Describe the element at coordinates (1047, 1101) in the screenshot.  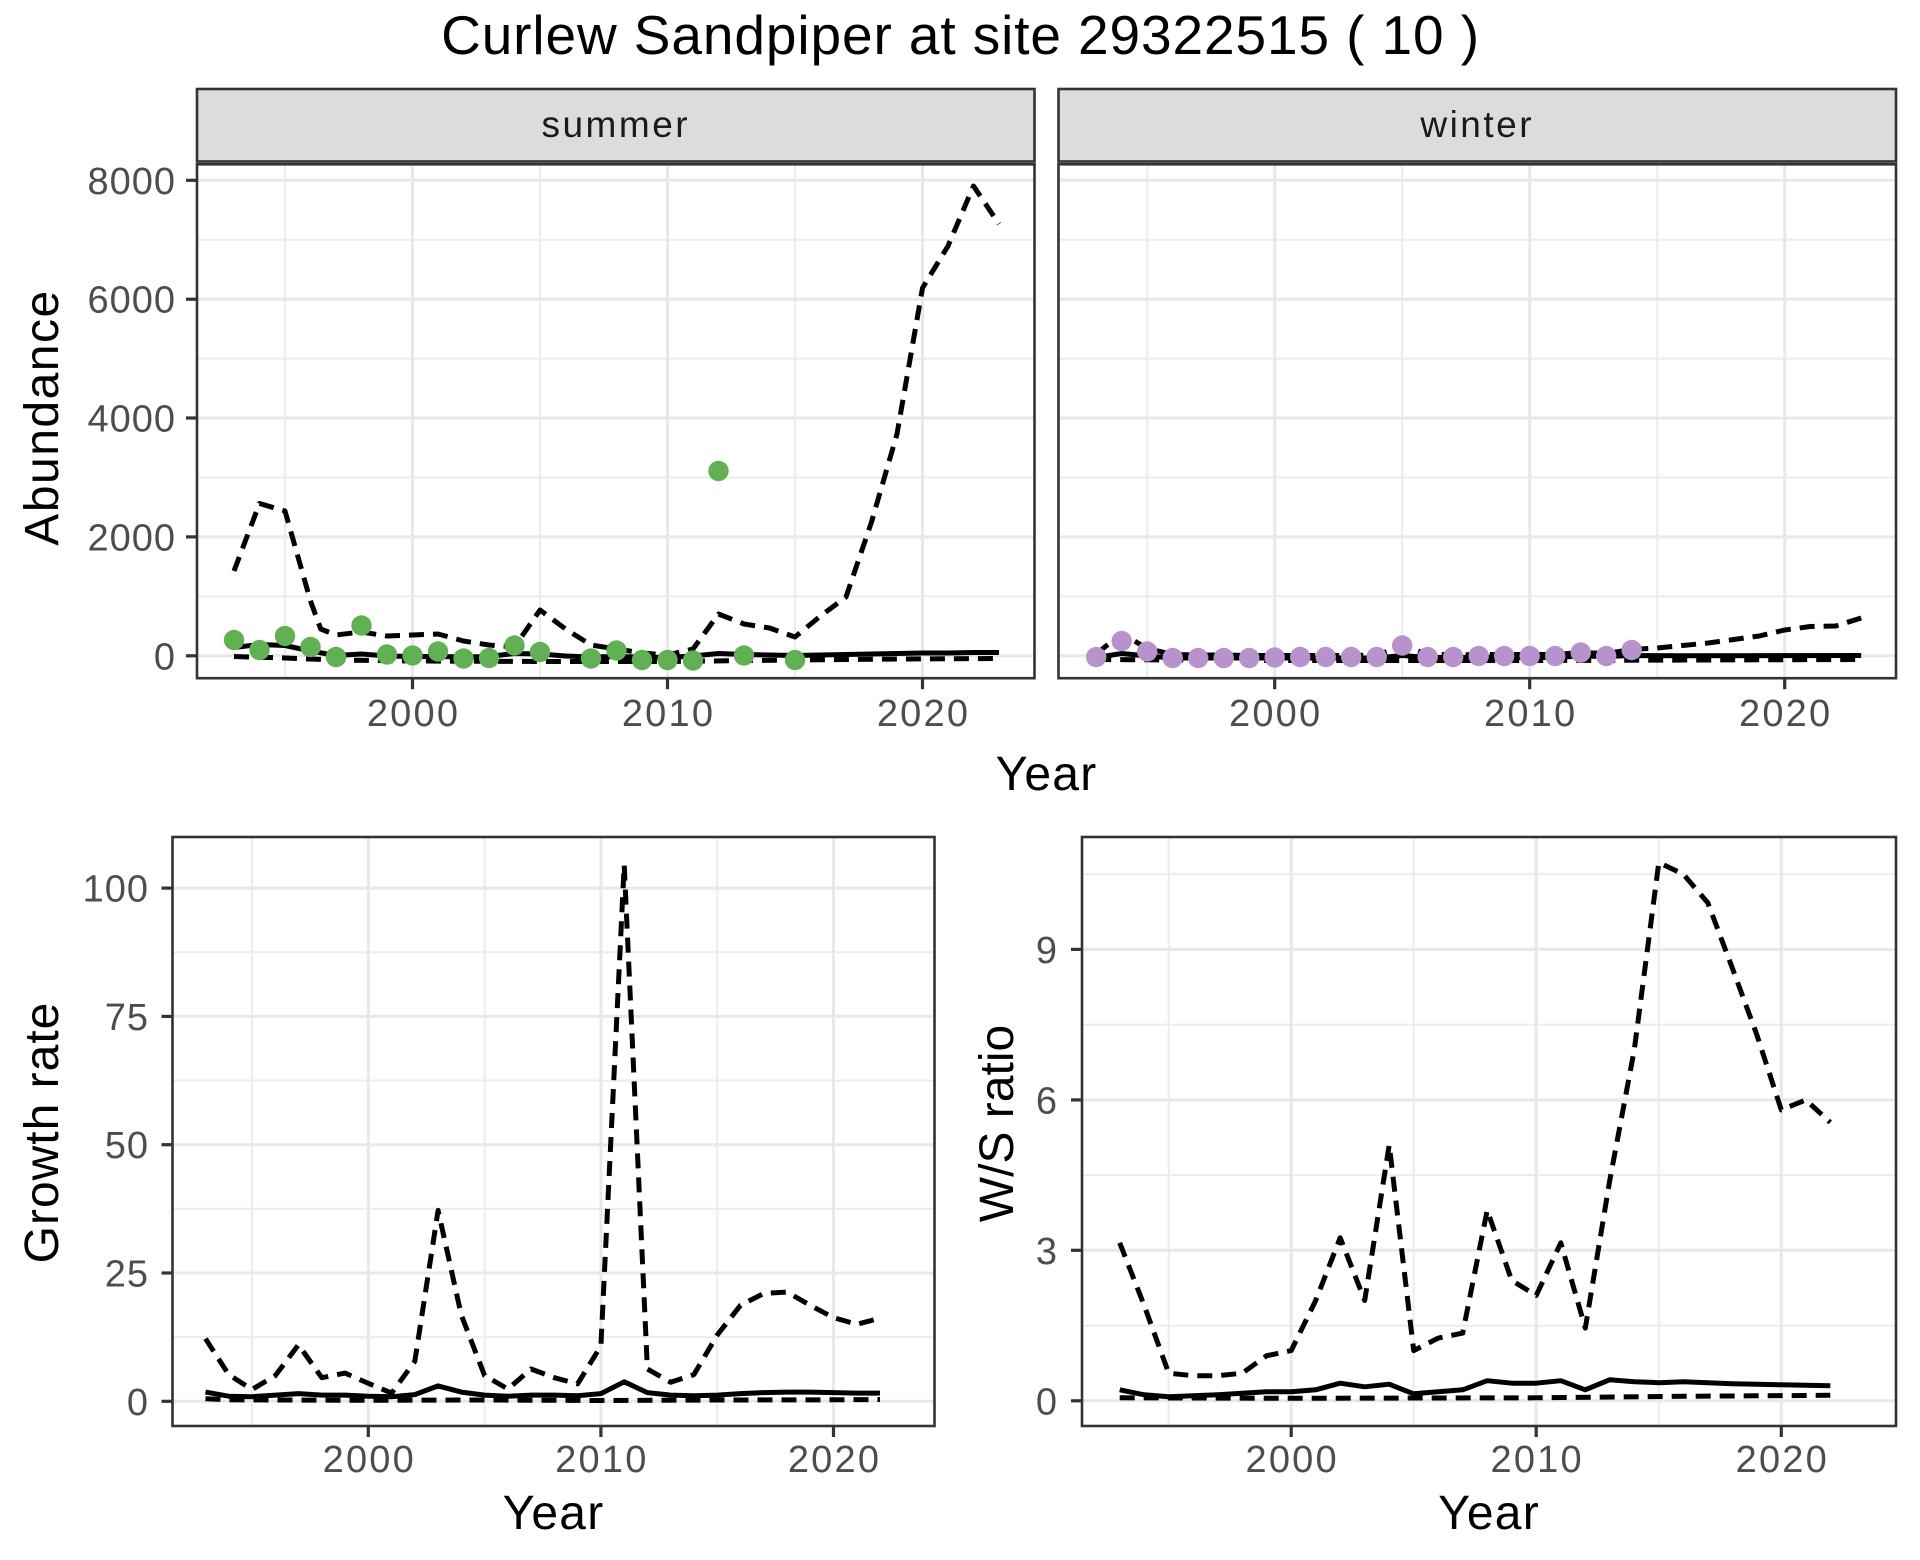
I see `svg-text: 6` at that location.